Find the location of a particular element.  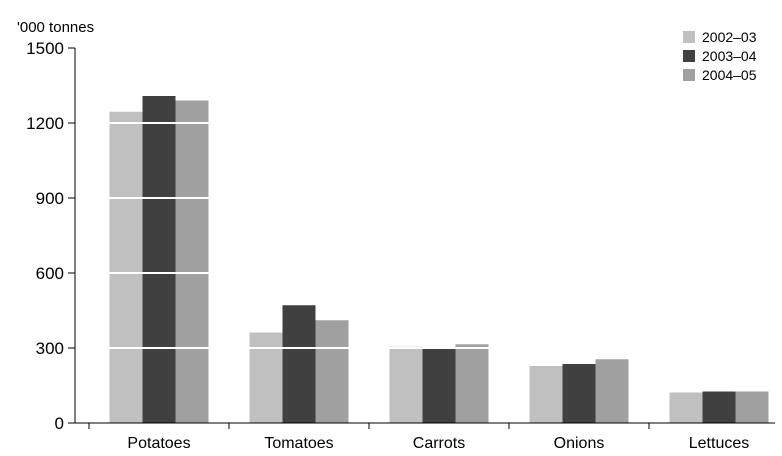

y-axis-unit-label: '000 tonnes is located at coordinates (55, 27).